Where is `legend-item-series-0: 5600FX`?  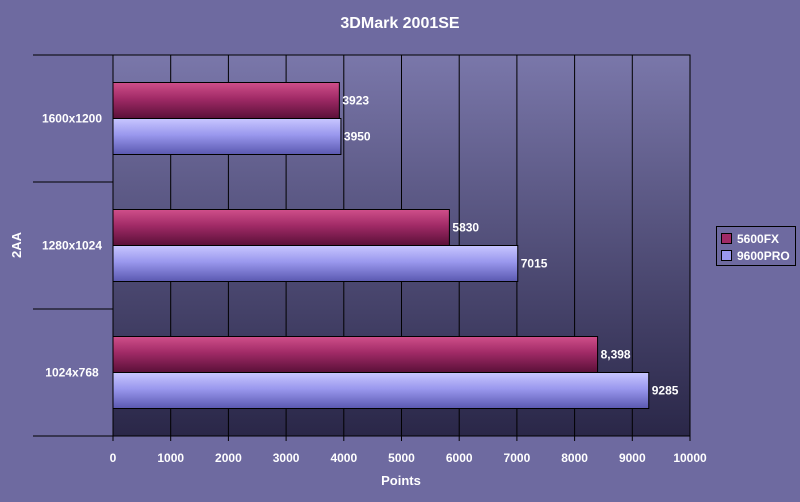 legend-item-series-0: 5600FX is located at coordinates (756, 238).